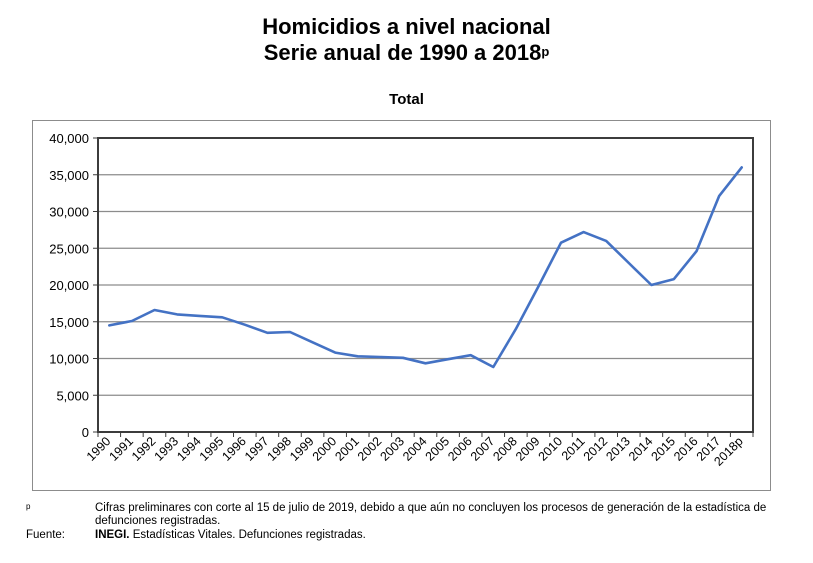 The image size is (813, 563). Describe the element at coordinates (573, 448) in the screenshot. I see `x-tick-label: 2011` at that location.